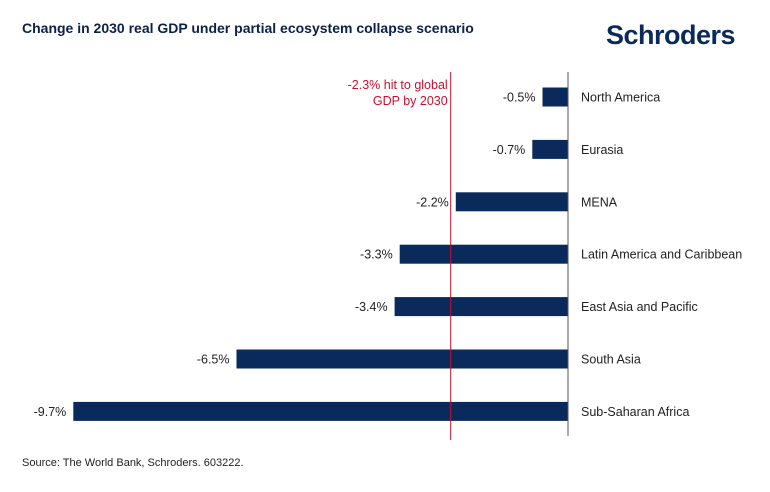 This screenshot has height=492, width=770. Describe the element at coordinates (671, 35) in the screenshot. I see `schroders-logo: Schroders` at that location.